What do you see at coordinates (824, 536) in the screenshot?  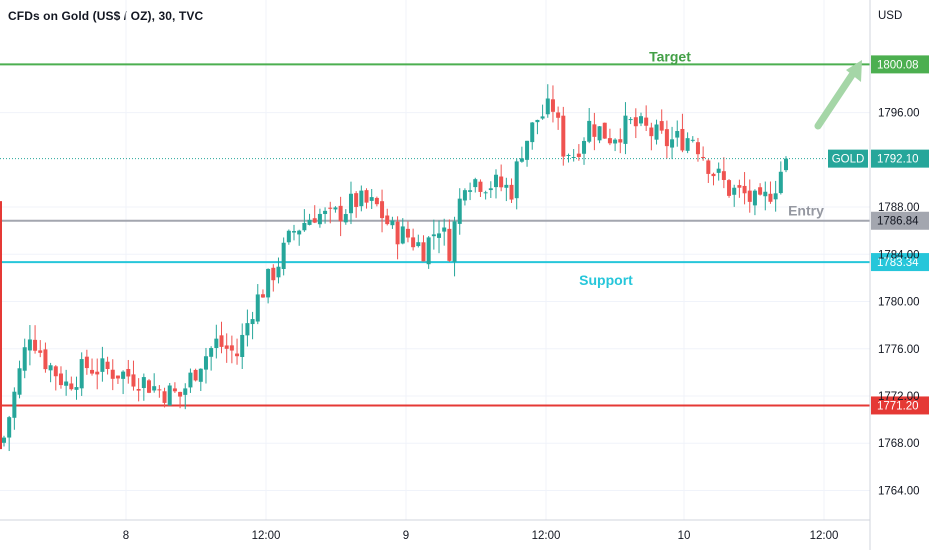 I see `x-tick-label: 12:00` at bounding box center [824, 536].